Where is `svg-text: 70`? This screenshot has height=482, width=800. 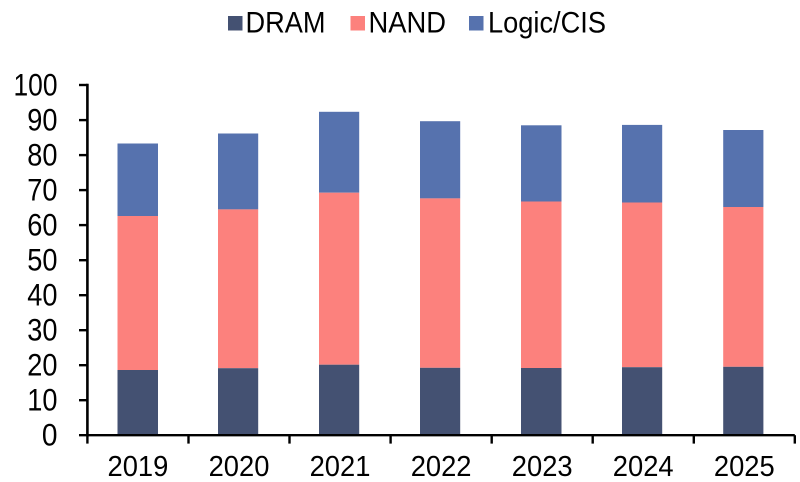 svg-text: 70 is located at coordinates (42, 190).